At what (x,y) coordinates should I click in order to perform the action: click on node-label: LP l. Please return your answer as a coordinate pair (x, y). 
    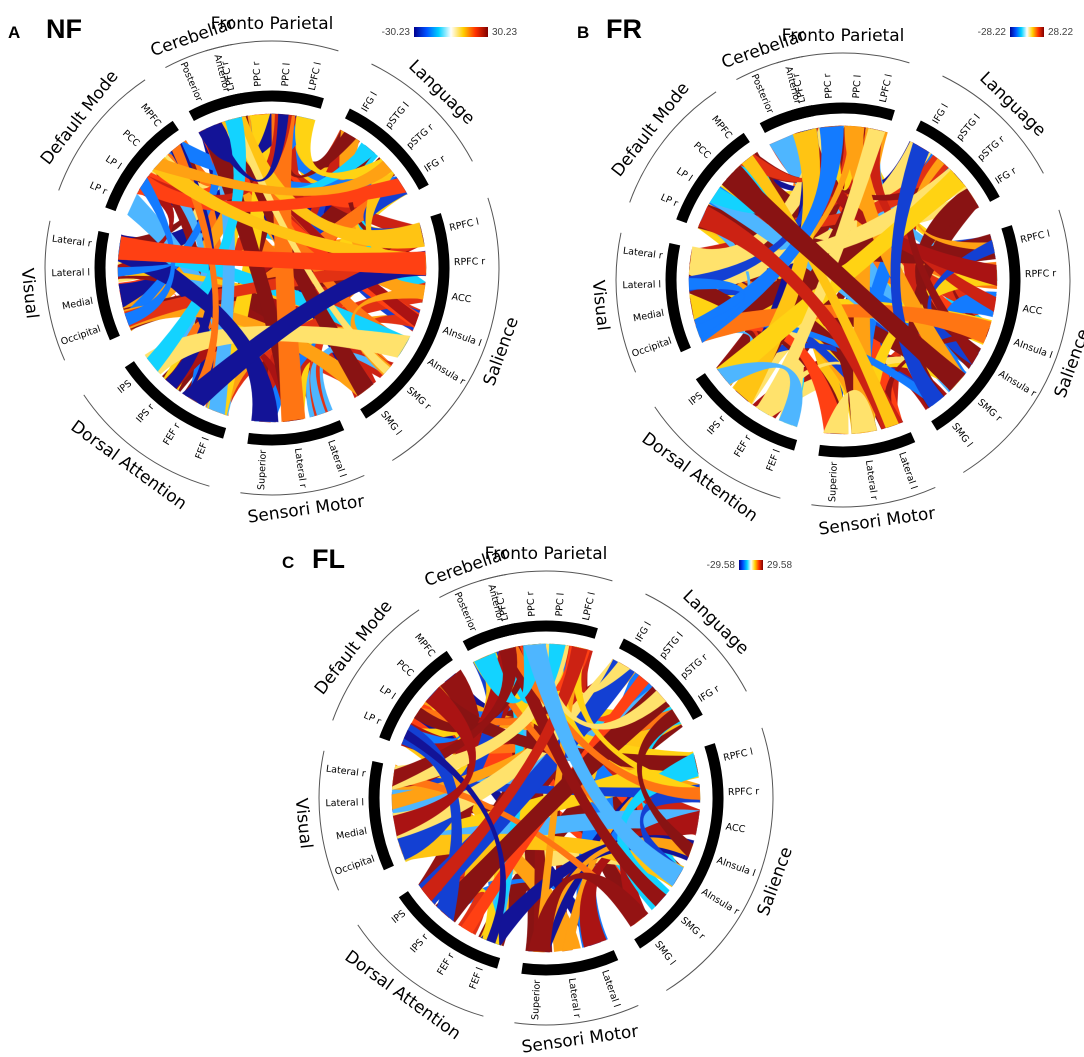
    Looking at the image, I should click on (684, 175).